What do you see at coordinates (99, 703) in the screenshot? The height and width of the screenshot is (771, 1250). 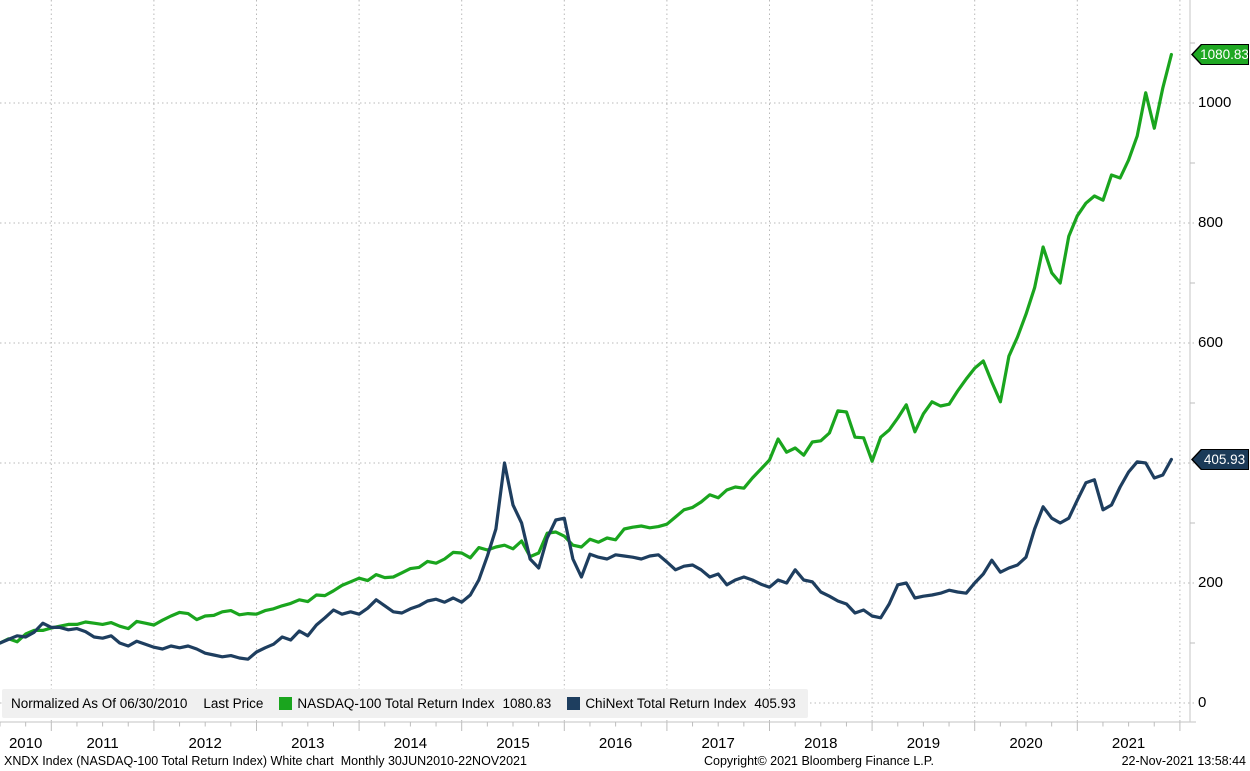 I see `normalized-as-of-label: Normalized As Of 06/30/2010` at bounding box center [99, 703].